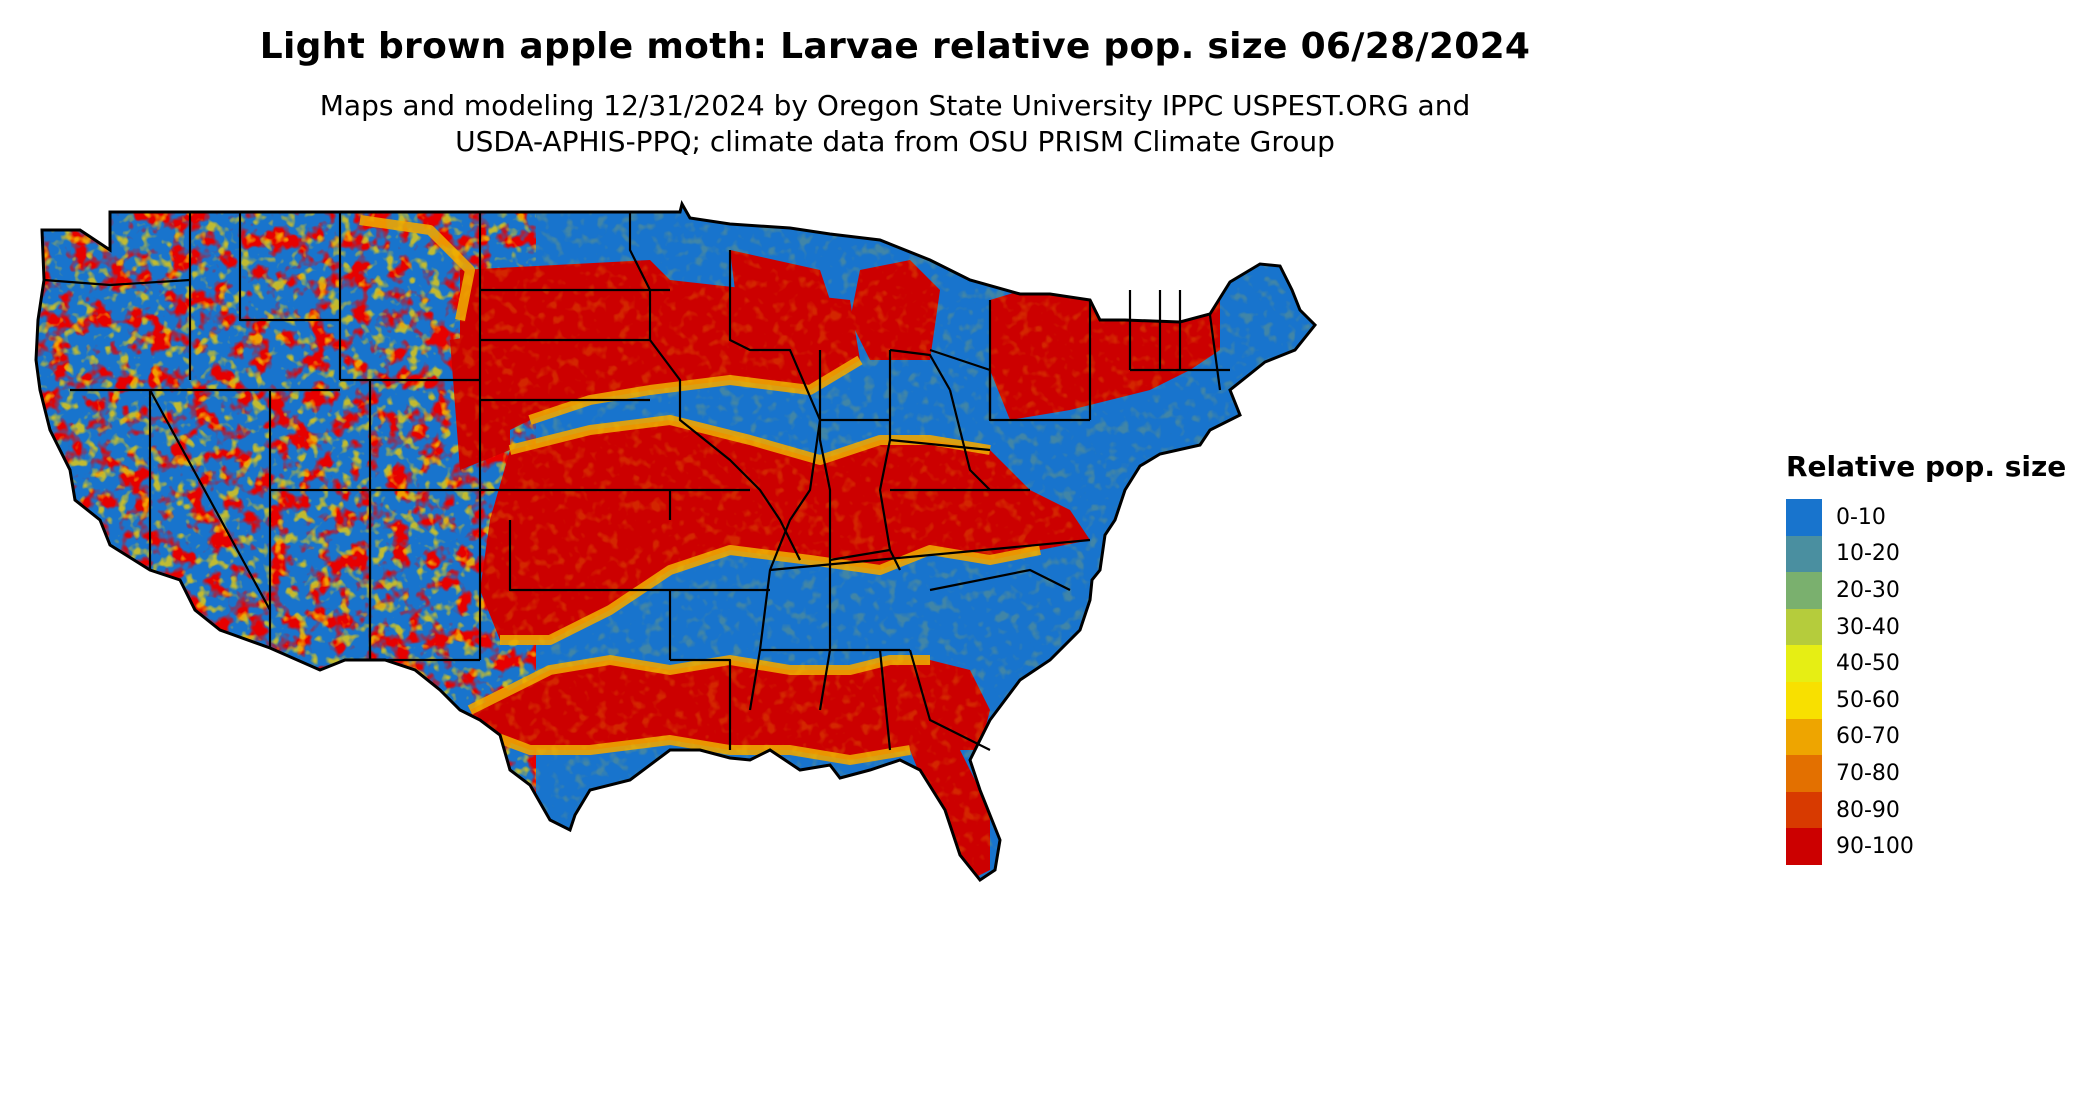 The height and width of the screenshot is (1116, 2100). What do you see at coordinates (1936, 627) in the screenshot?
I see `legend-item: 30-40` at bounding box center [1936, 627].